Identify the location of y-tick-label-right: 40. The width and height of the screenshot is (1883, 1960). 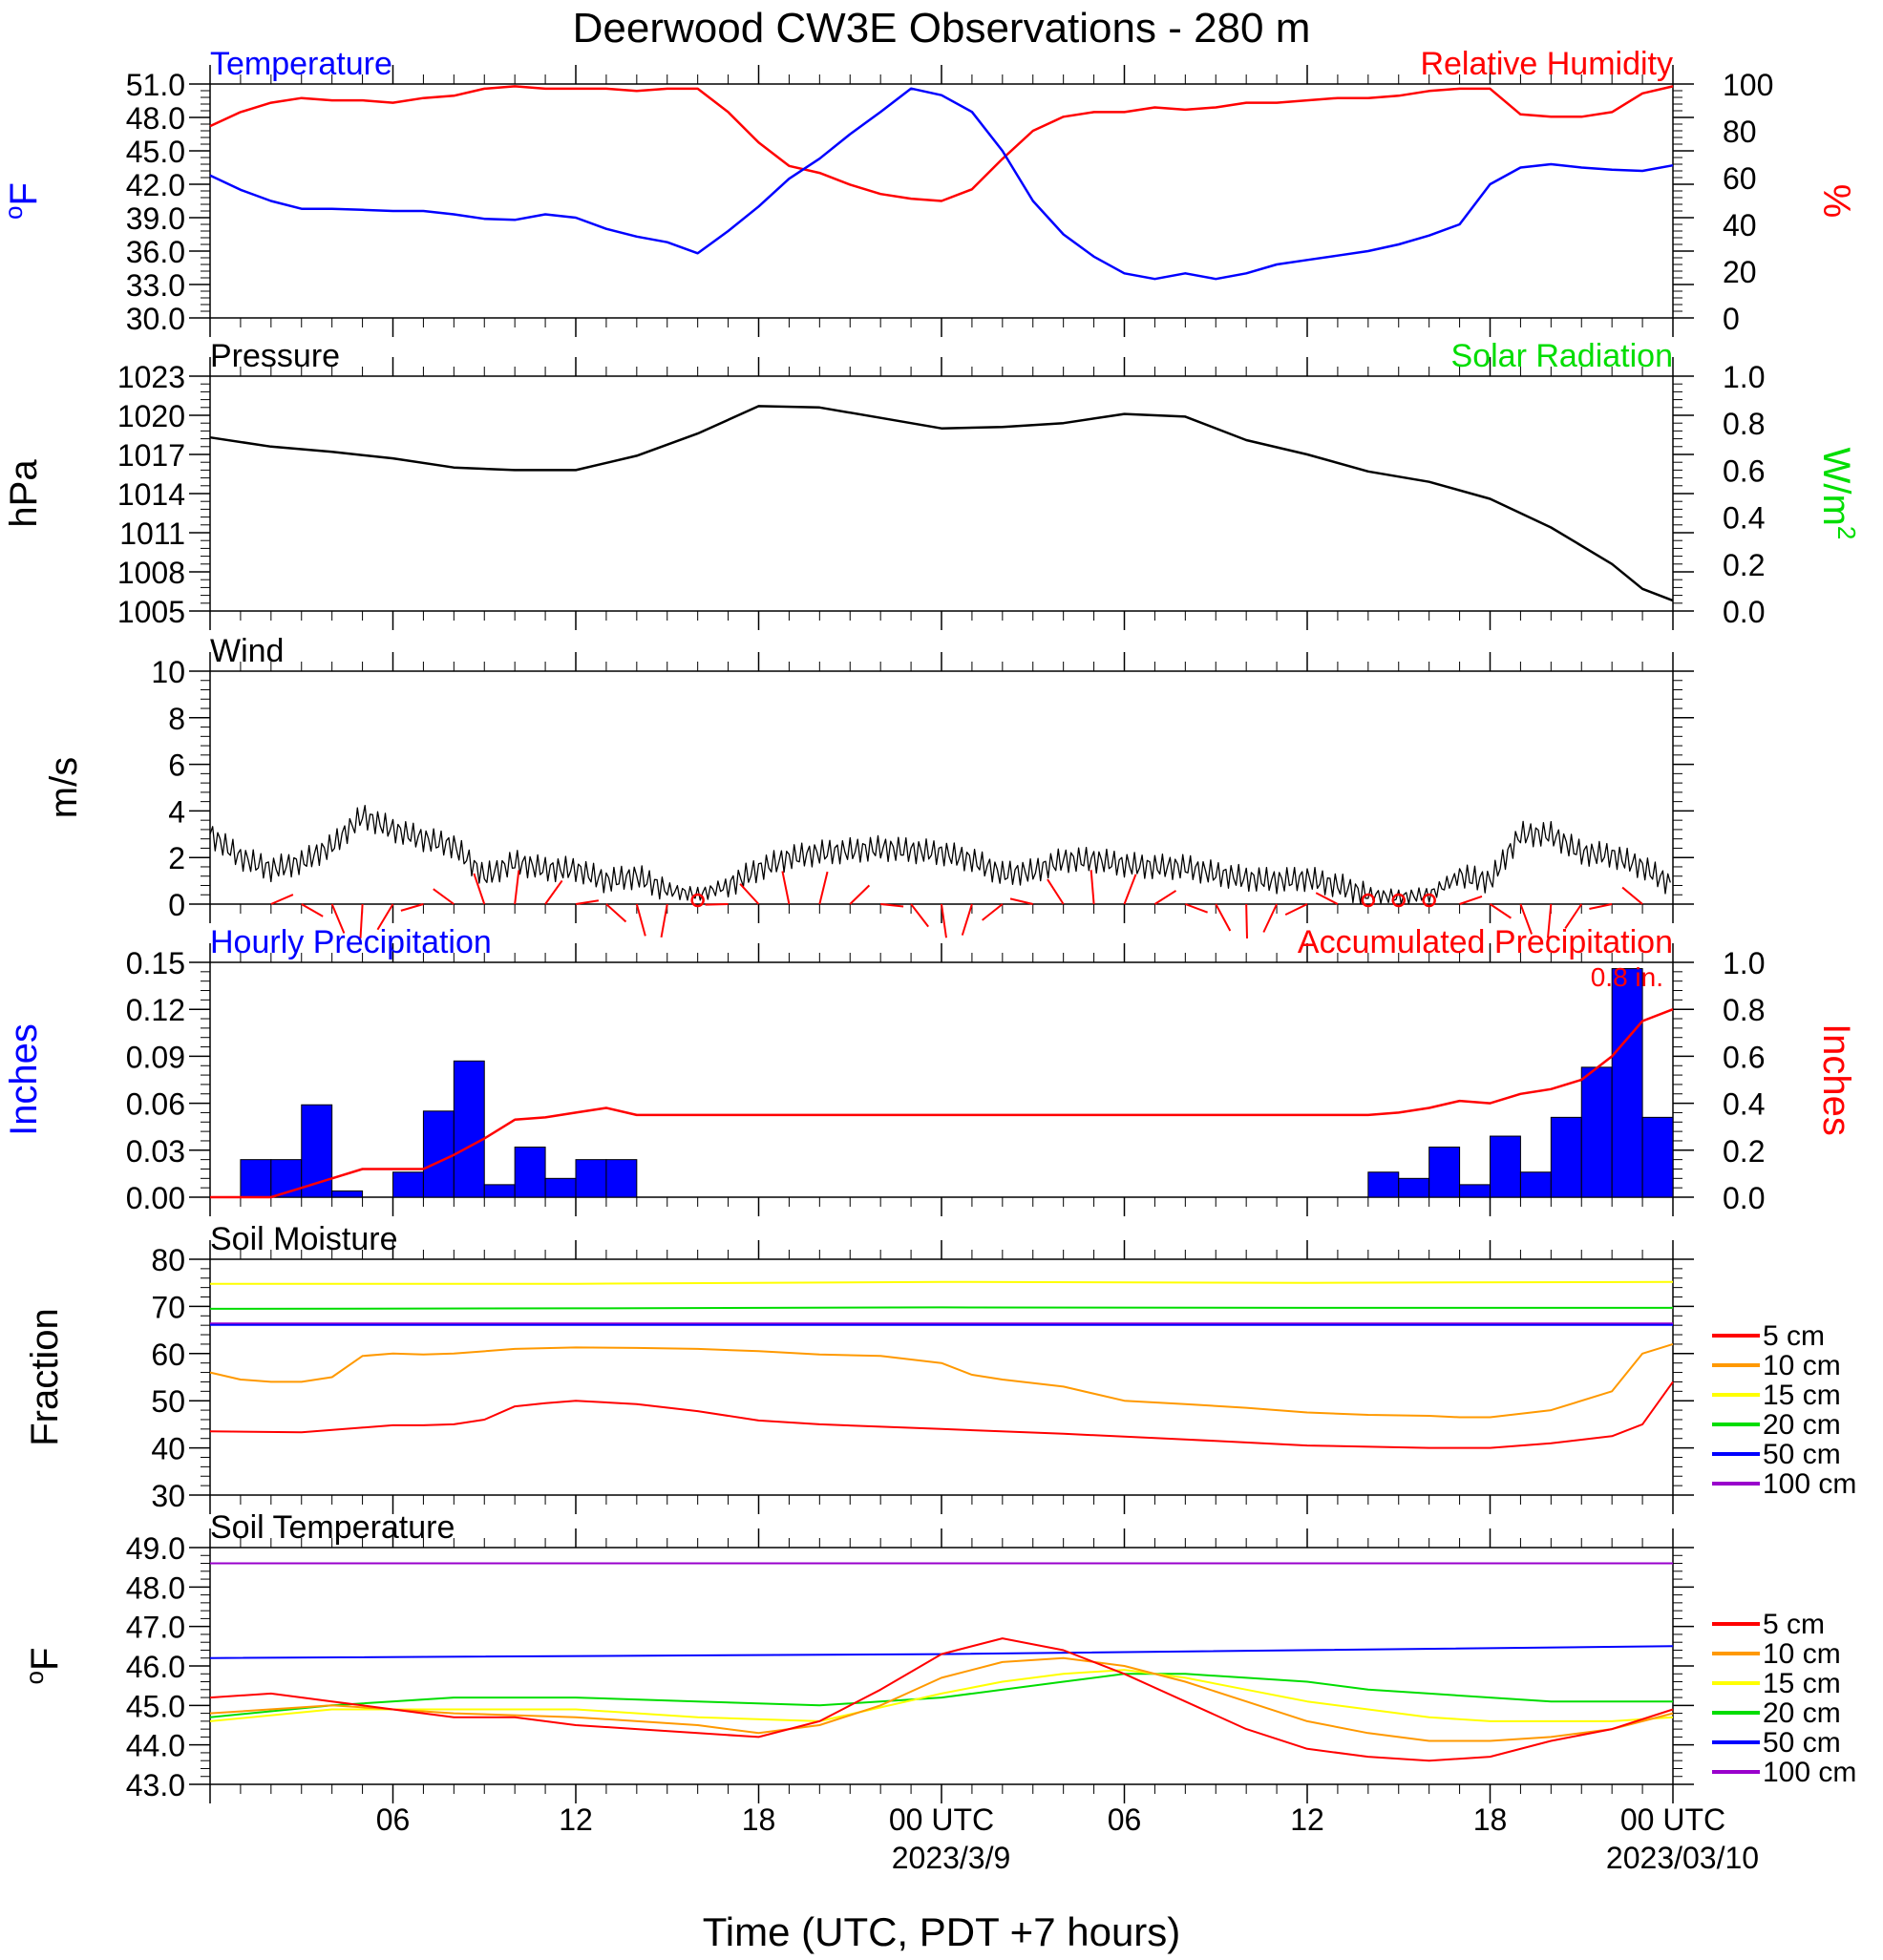
(1740, 225).